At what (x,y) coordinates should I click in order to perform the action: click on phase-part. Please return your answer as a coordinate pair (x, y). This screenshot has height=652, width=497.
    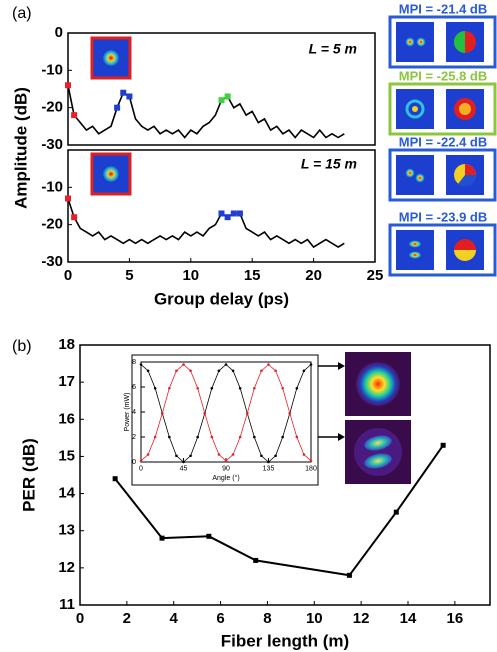
    Looking at the image, I should click on (470, 169).